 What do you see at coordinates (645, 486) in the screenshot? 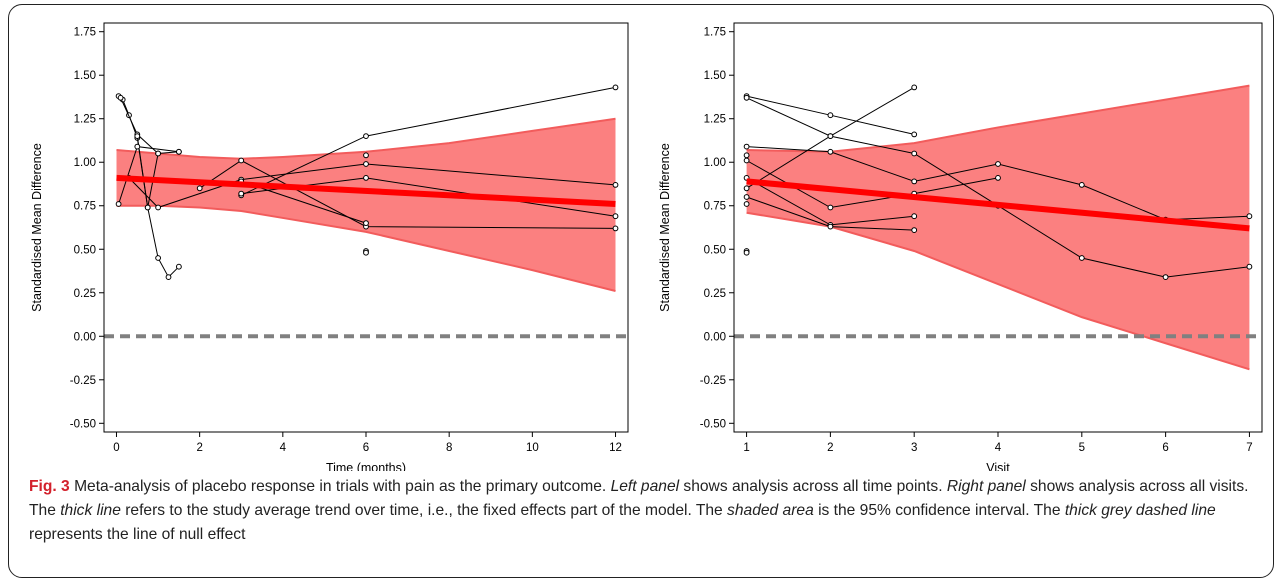
I see `caption-emphasis: Left panel` at bounding box center [645, 486].